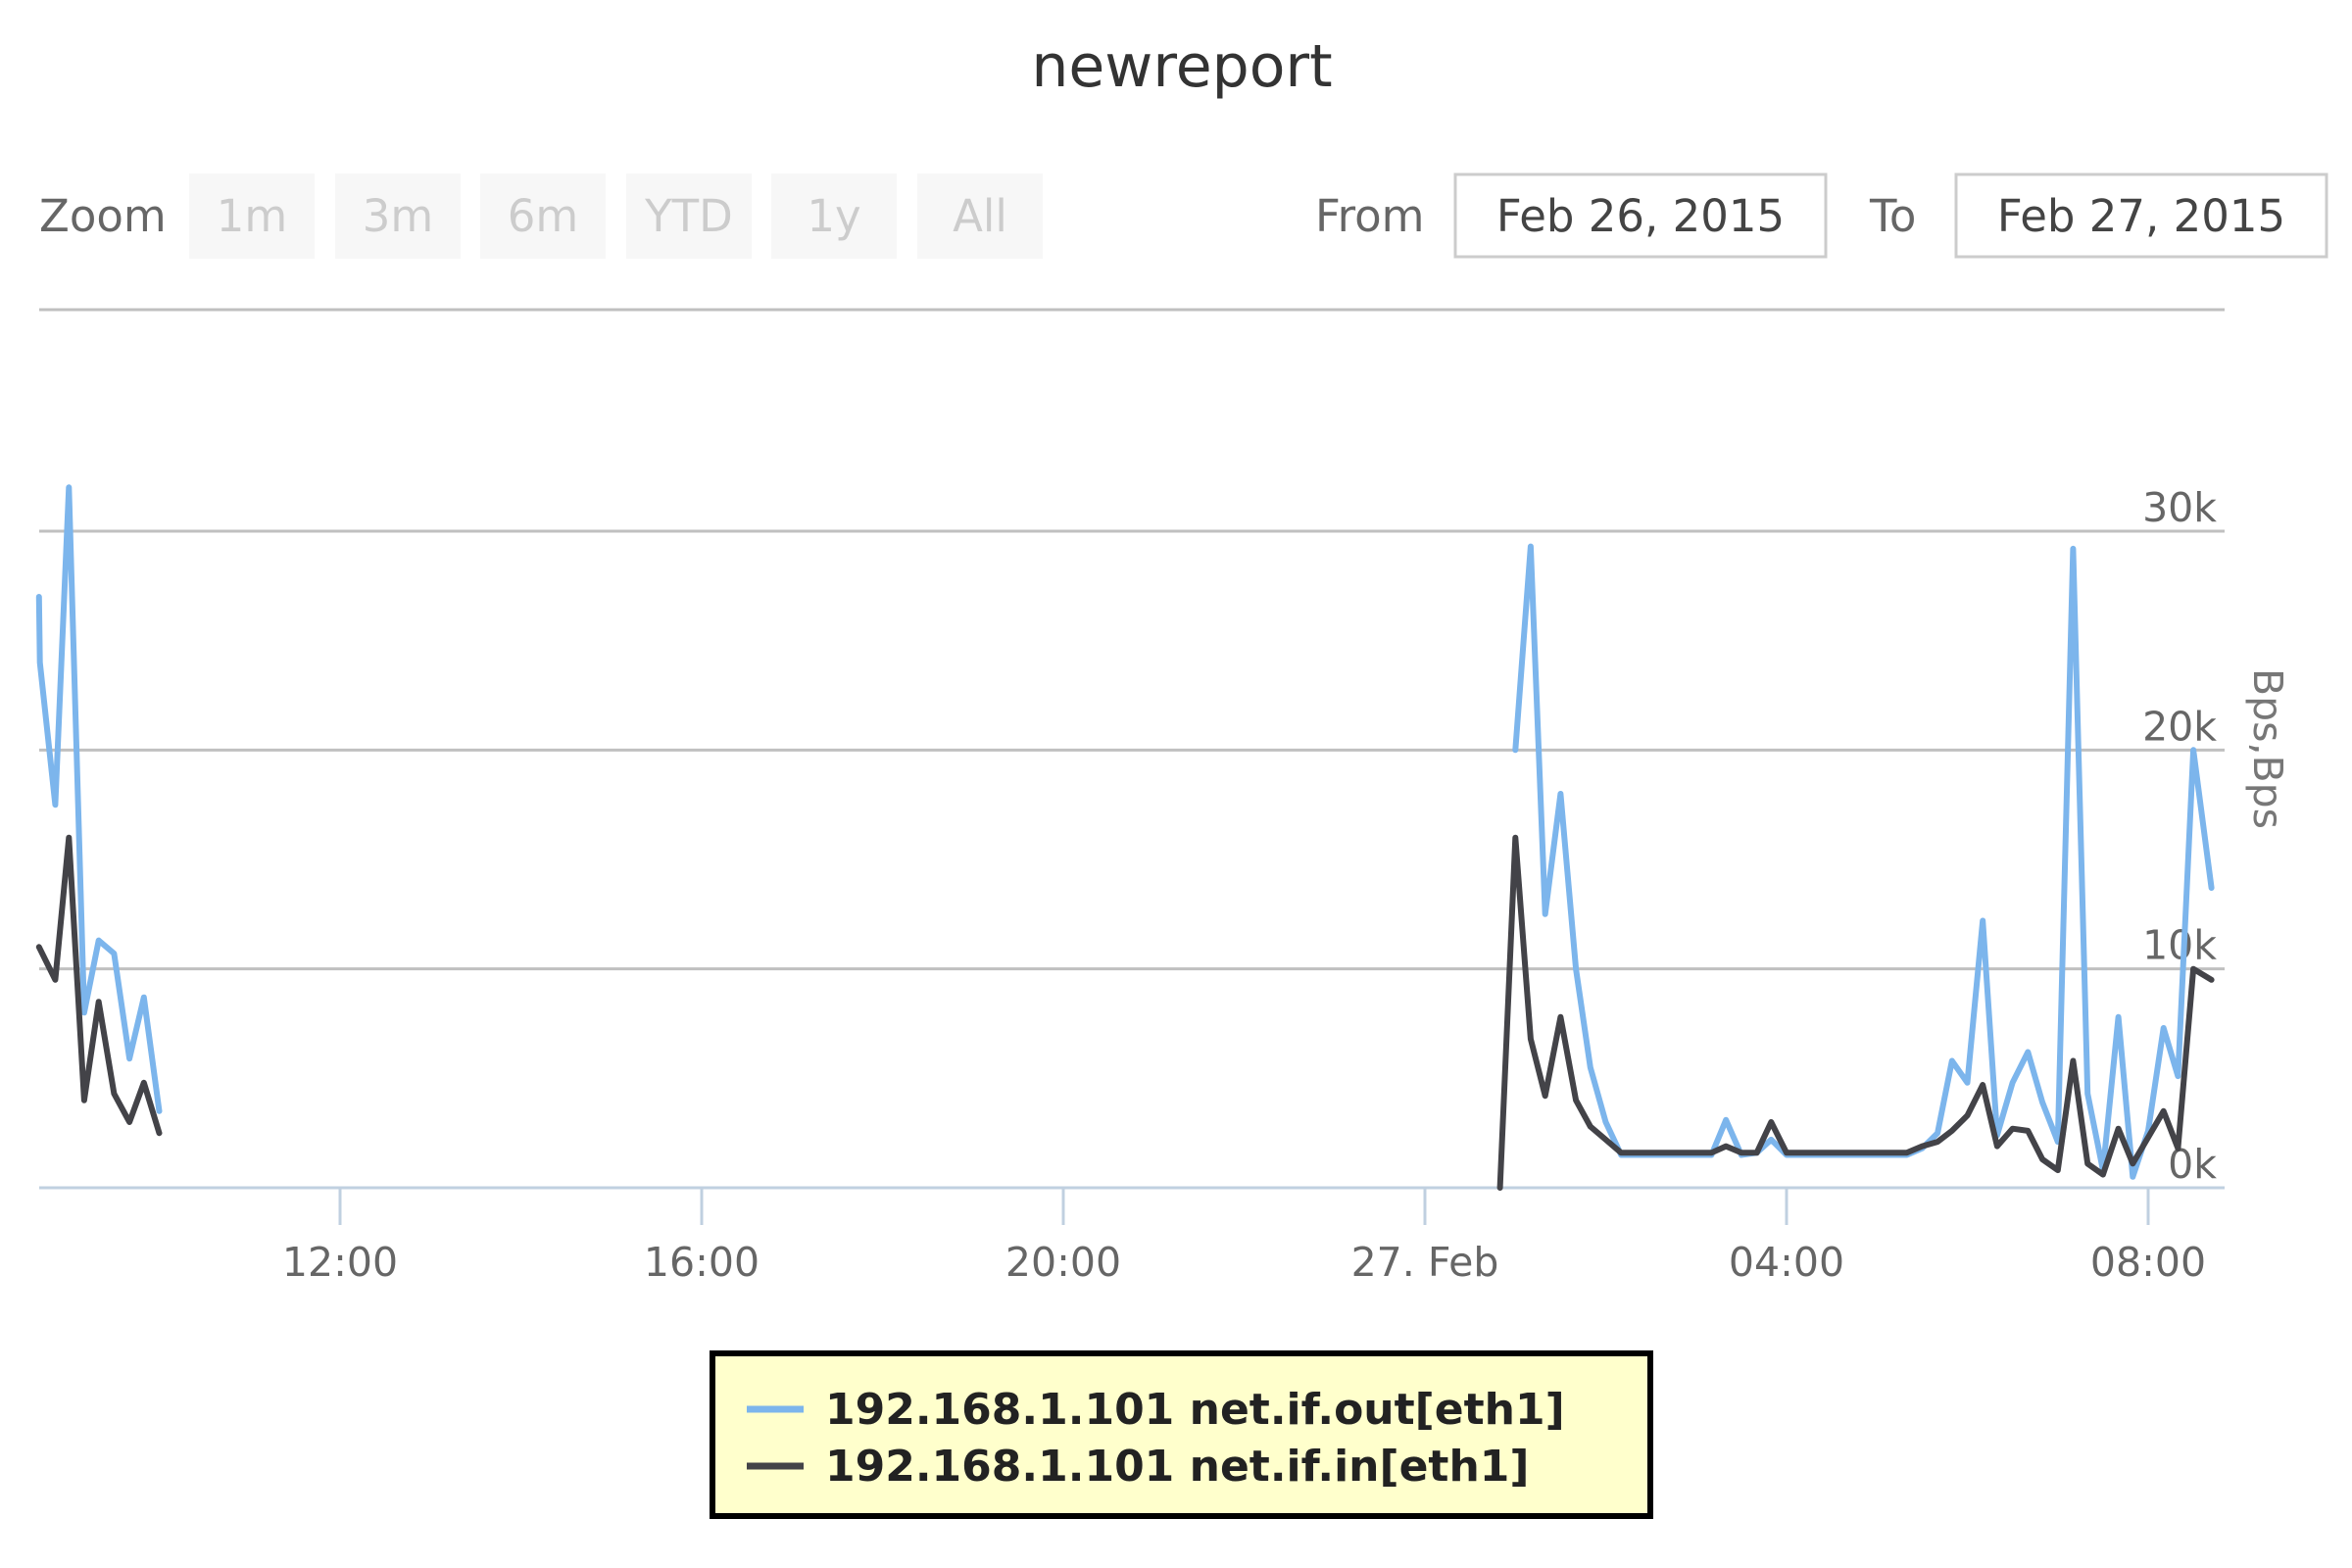  I want to click on y-tick-label: 10k, so click(2179, 945).